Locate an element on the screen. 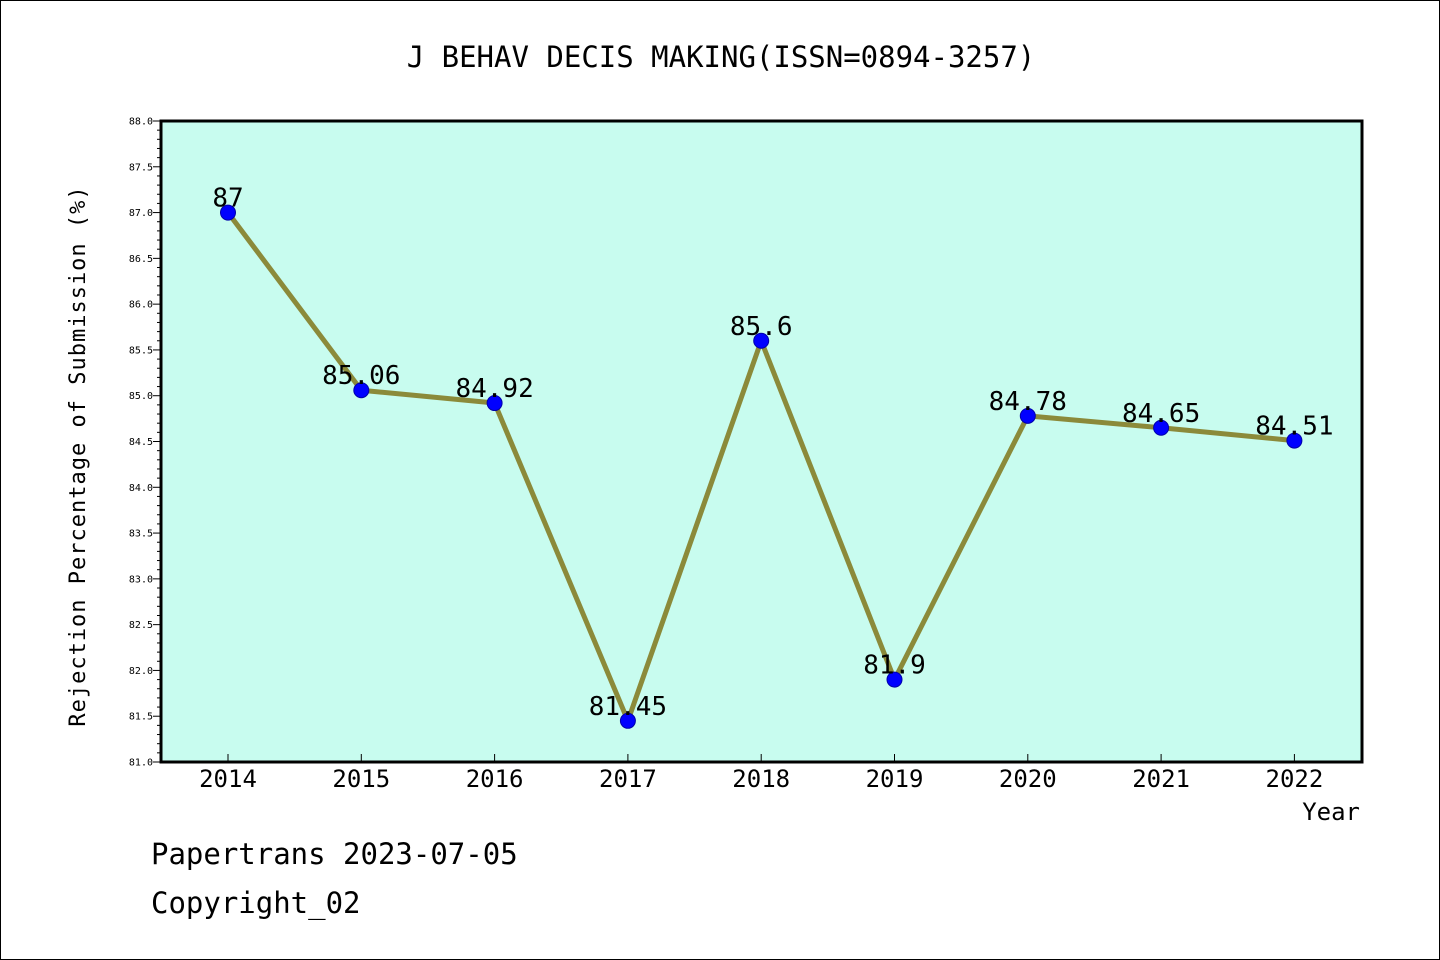  footer-date-line: Papertrans 2023-07-05 is located at coordinates (334, 854).